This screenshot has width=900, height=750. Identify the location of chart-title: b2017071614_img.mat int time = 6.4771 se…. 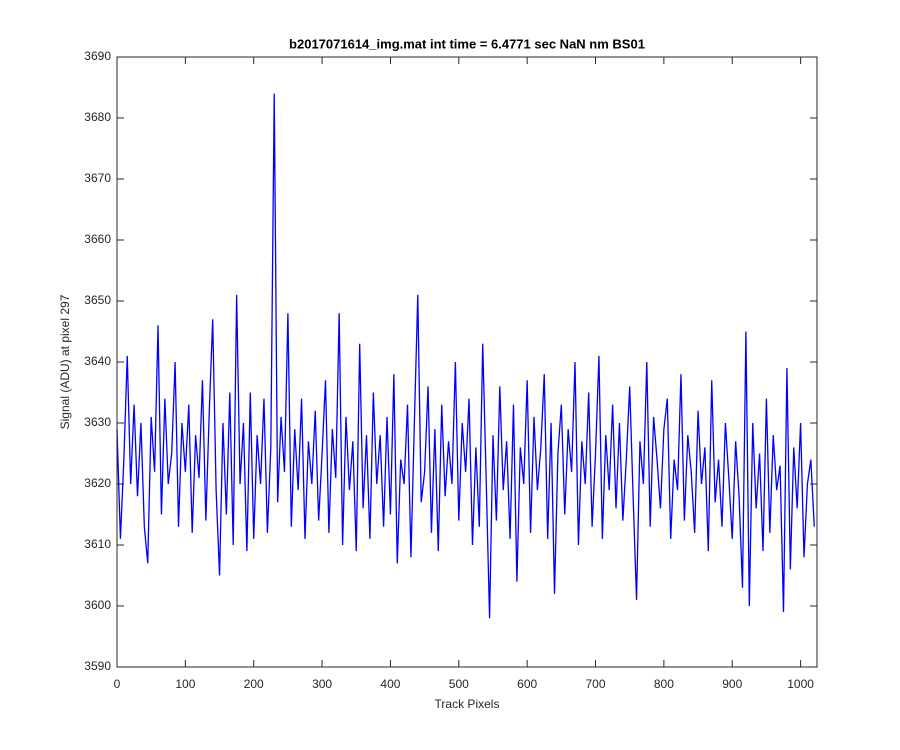
(467, 43).